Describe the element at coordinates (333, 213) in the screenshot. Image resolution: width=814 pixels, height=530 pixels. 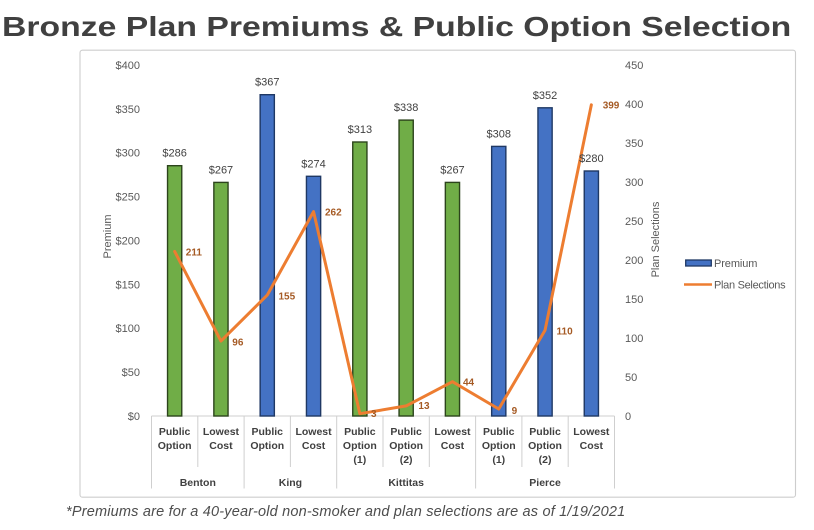
I see `svg-text: 262` at that location.